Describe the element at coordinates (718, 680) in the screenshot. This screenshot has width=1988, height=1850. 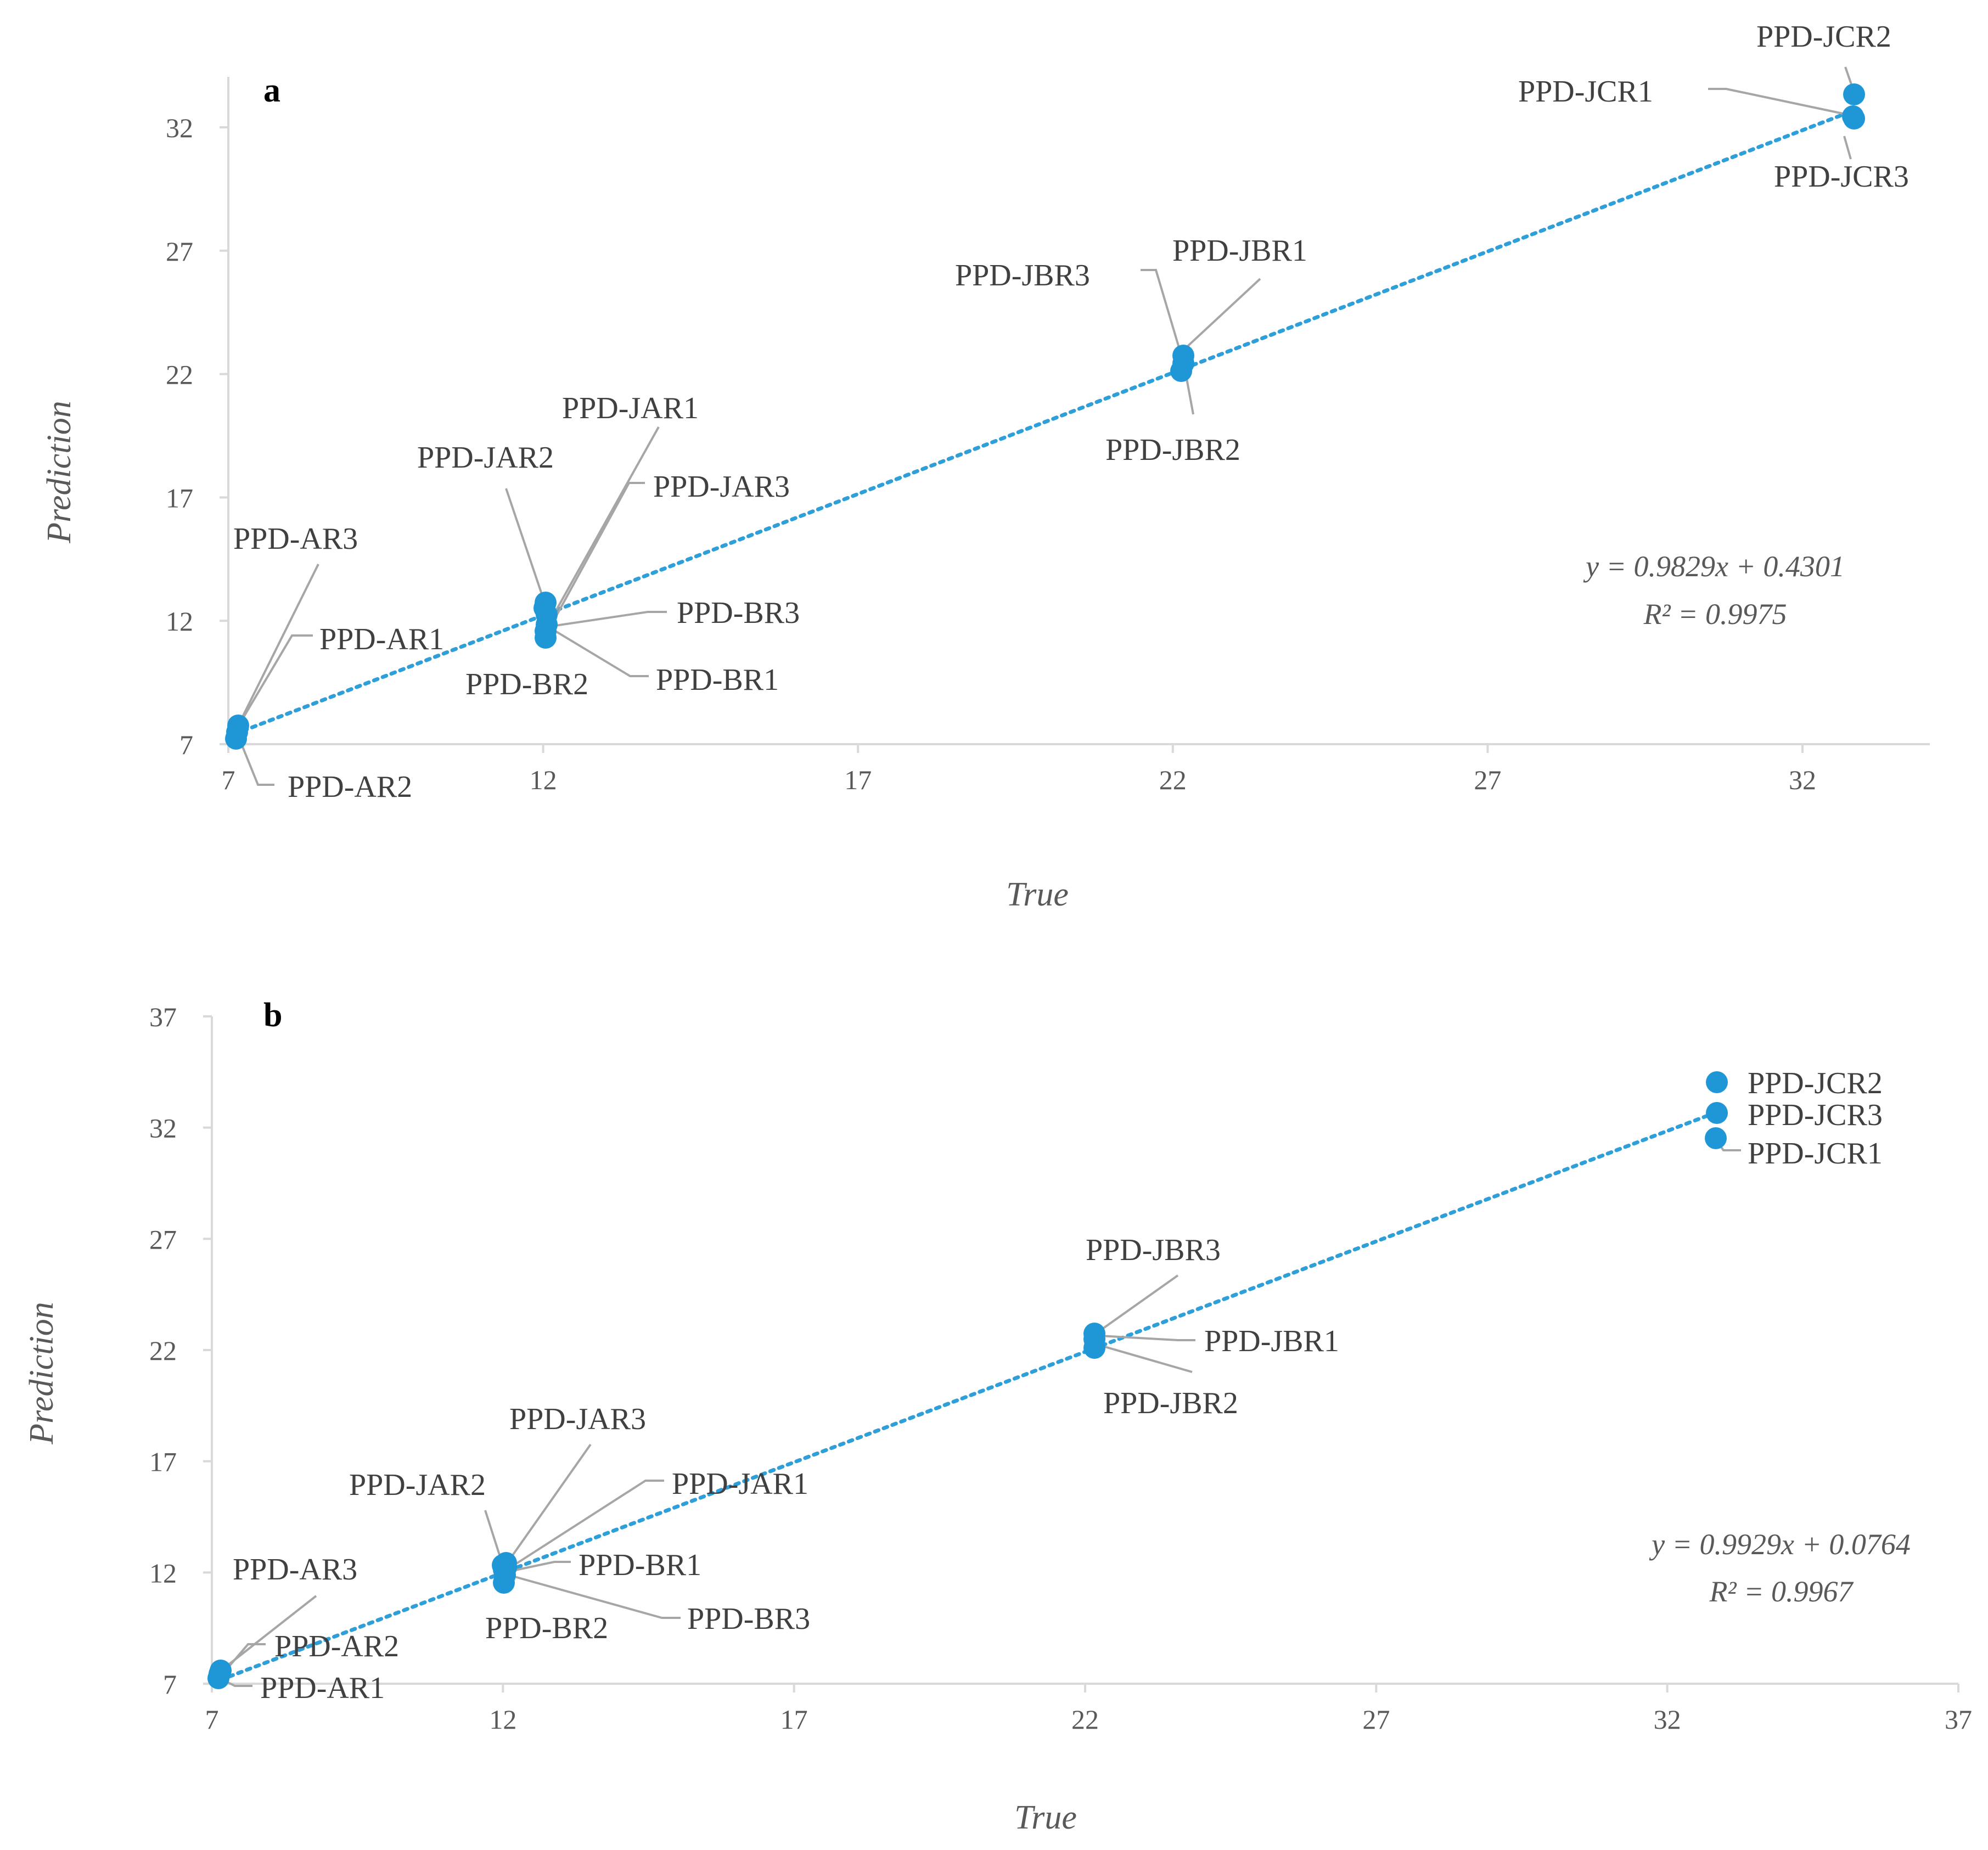
I see `point-label: PPD-BR1` at that location.